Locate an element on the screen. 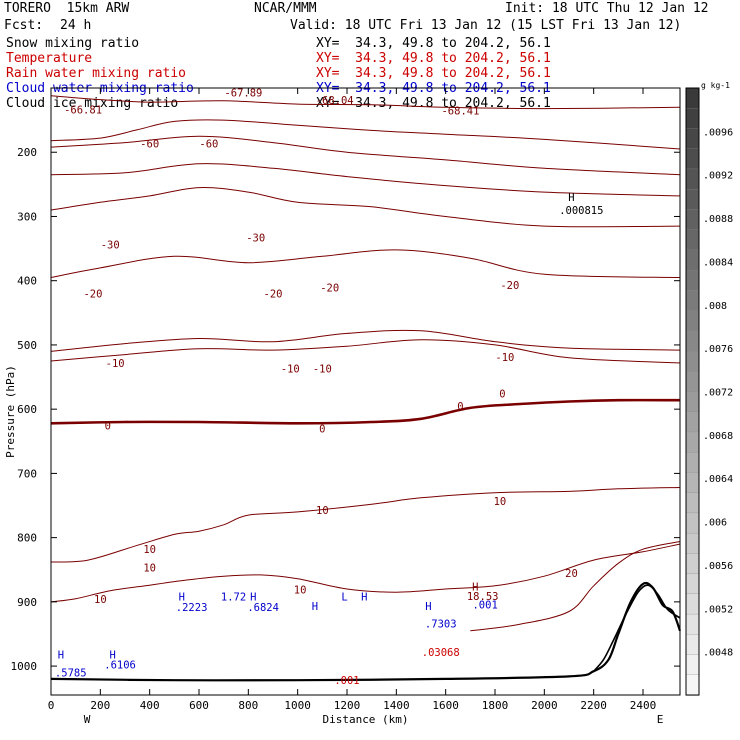 The image size is (740, 740). contour-label: .6106 is located at coordinates (120, 666).